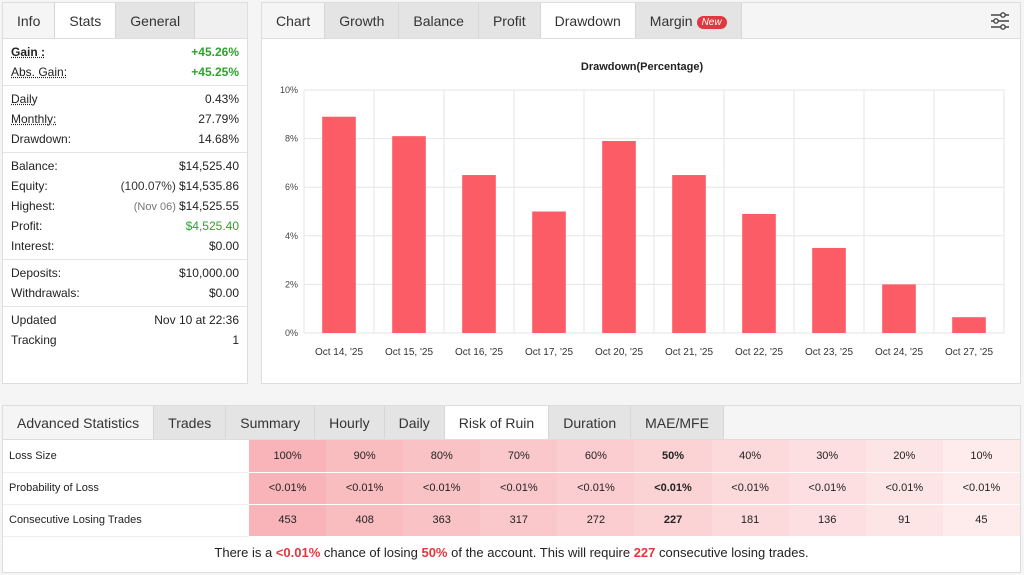 The image size is (1024, 575). I want to click on highest-date: (Nov 06), so click(154, 207).